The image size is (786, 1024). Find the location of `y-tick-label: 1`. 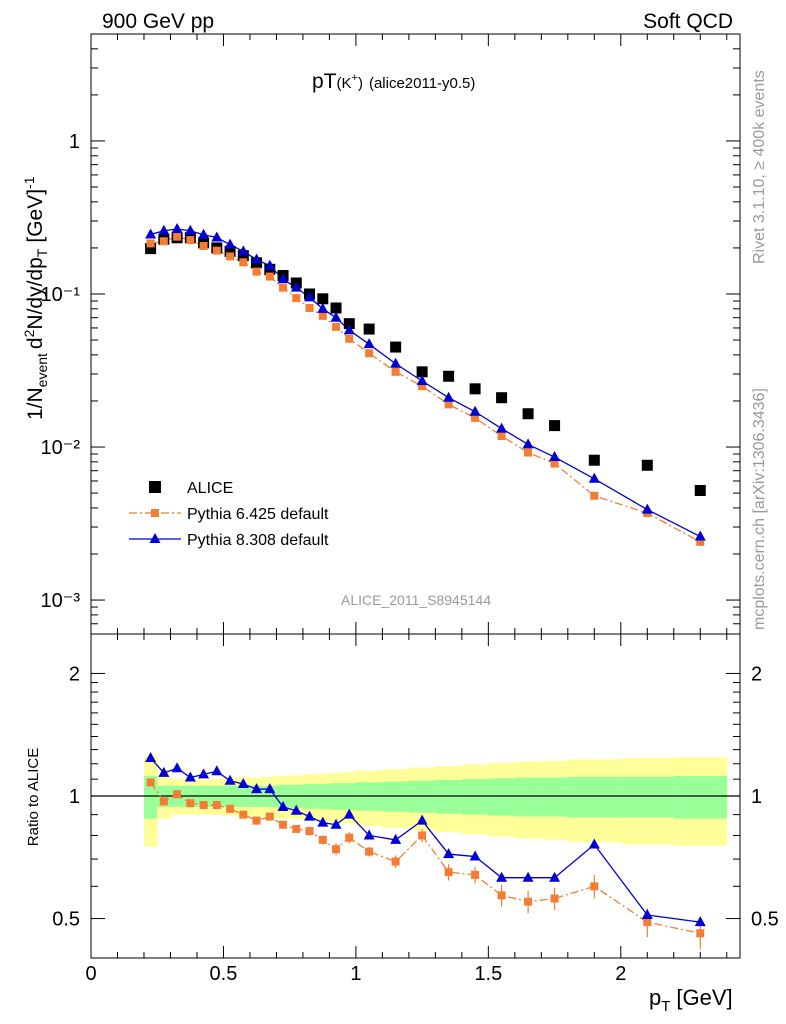

y-tick-label: 1 is located at coordinates (74, 142).